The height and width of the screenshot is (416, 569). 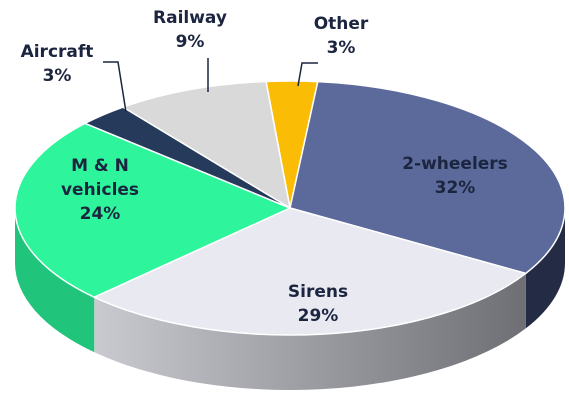 I want to click on value-label: 9%, so click(x=190, y=42).